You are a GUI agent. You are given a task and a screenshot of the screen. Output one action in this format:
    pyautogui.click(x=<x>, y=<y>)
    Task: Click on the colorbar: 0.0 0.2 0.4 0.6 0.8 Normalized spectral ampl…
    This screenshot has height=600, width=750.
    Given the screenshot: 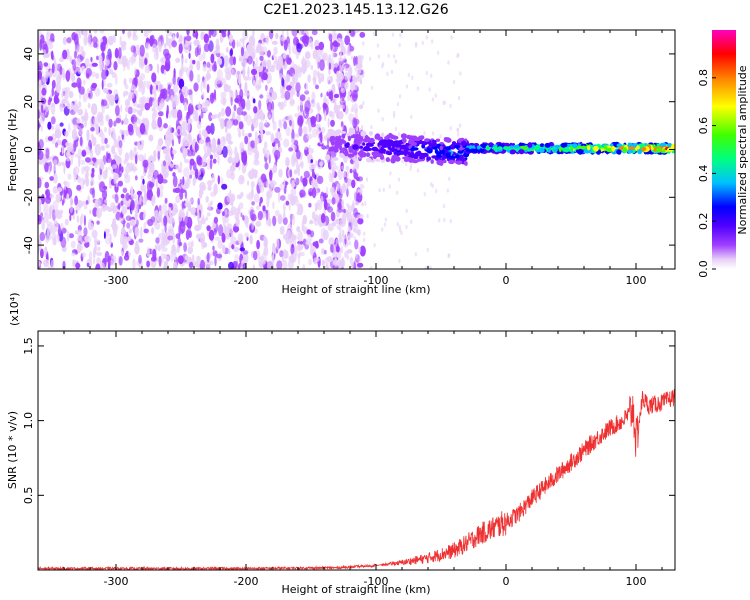 What is the action you would take?
    pyautogui.click(x=723, y=154)
    